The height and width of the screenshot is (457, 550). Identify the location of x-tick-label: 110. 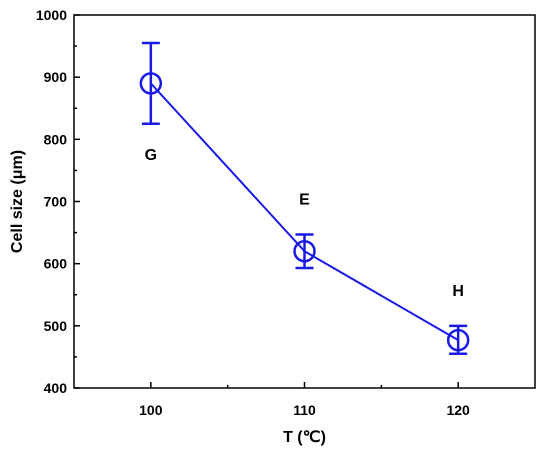
(304, 410).